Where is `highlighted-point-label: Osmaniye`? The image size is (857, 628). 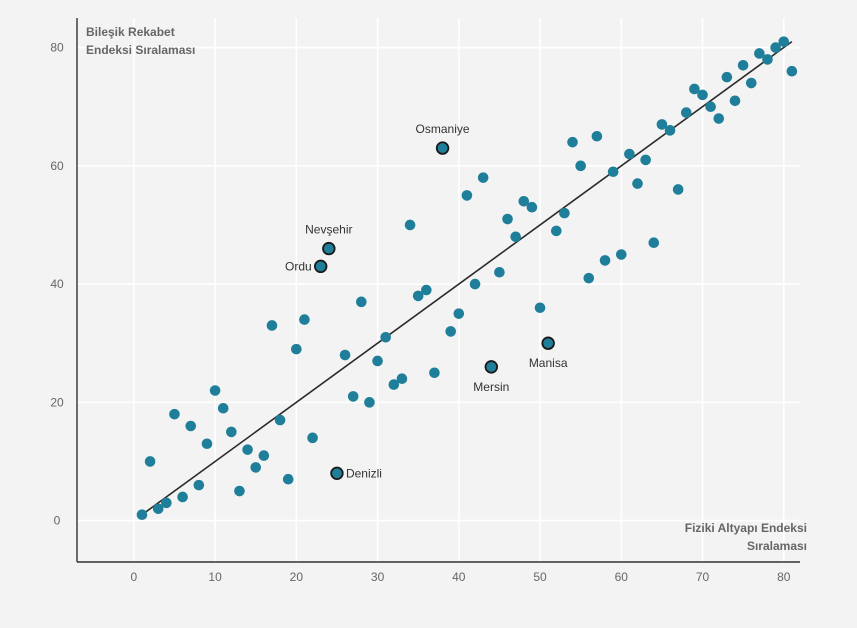 highlighted-point-label: Osmaniye is located at coordinates (443, 129).